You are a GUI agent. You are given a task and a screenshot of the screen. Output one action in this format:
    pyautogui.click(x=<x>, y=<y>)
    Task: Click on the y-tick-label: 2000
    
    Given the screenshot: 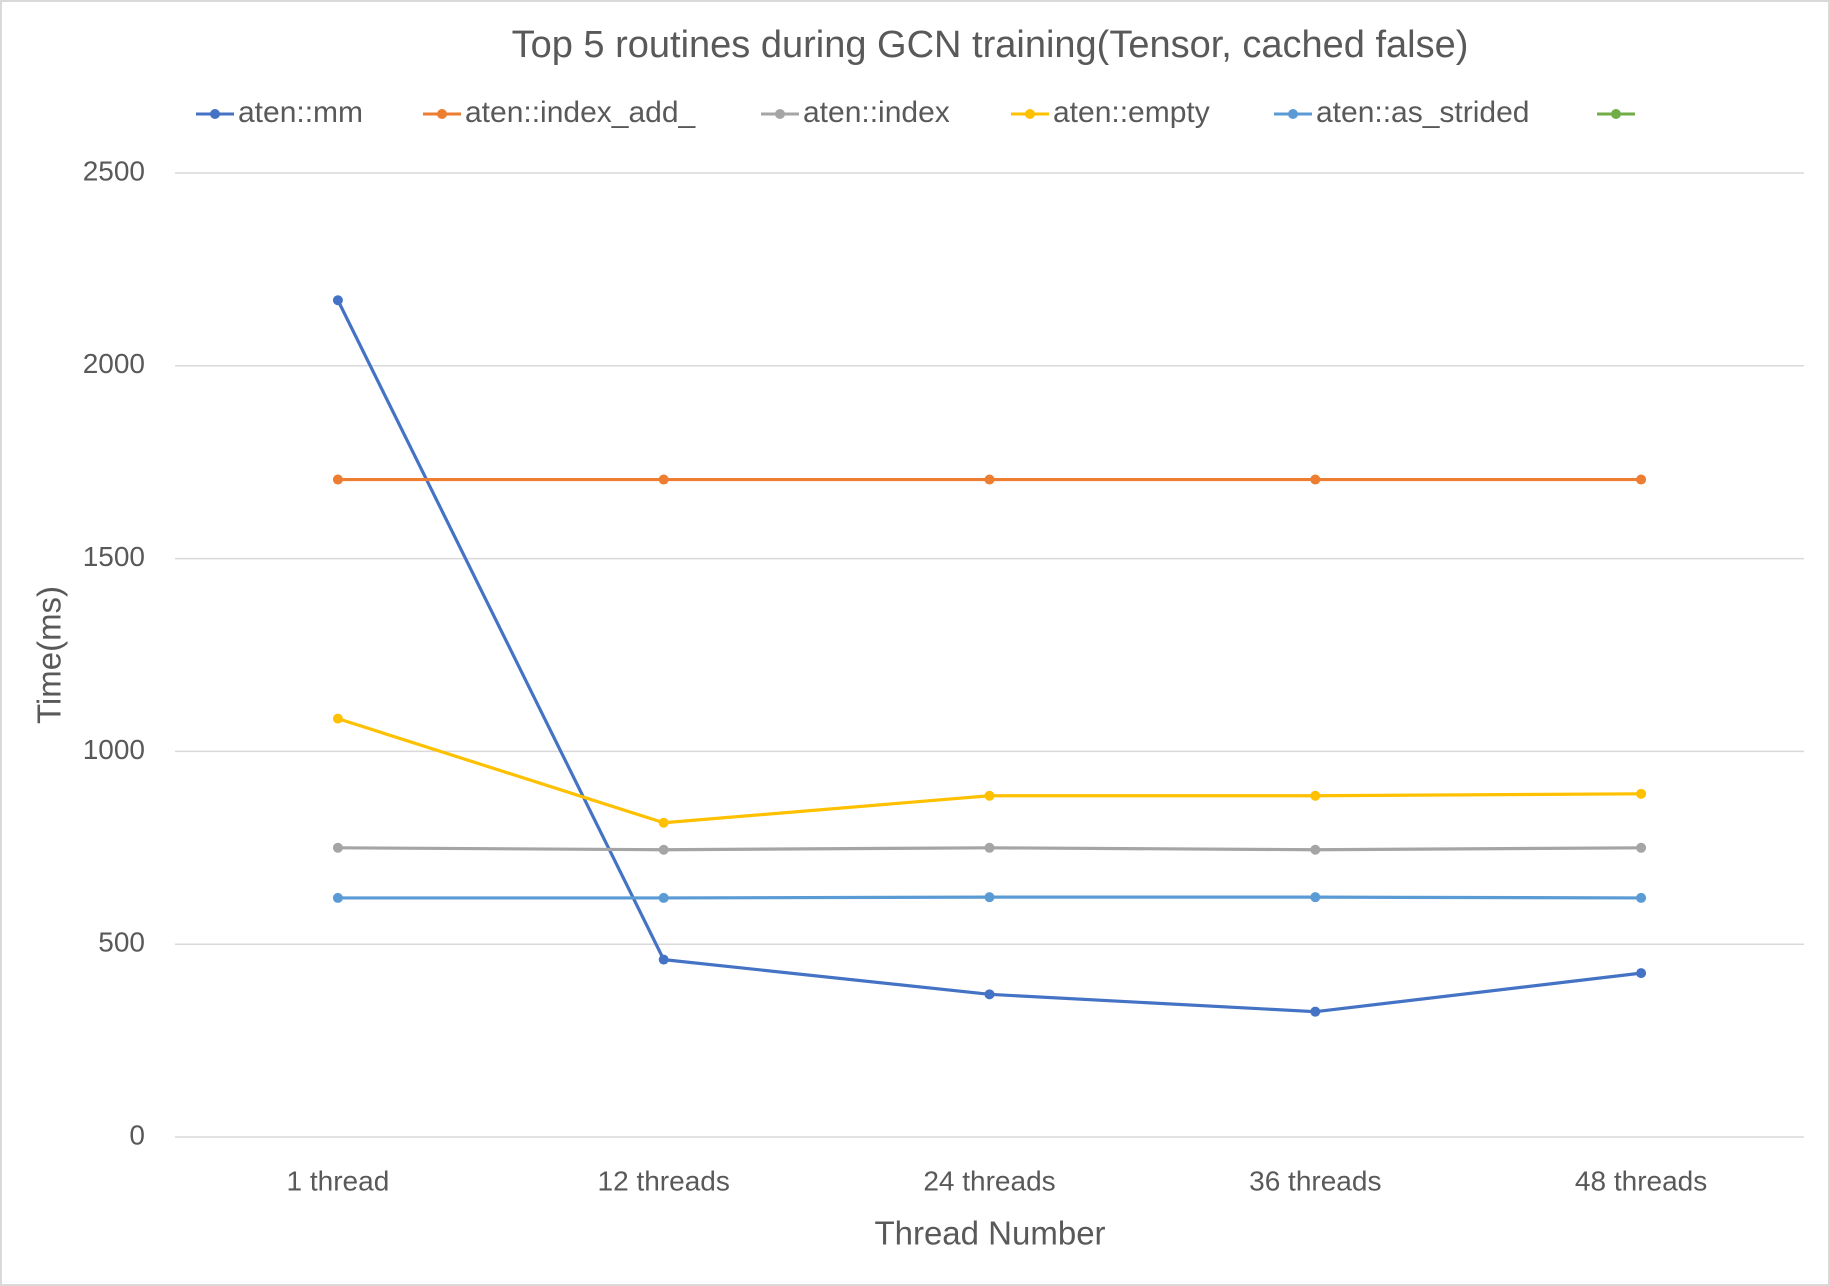 What is the action you would take?
    pyautogui.click(x=114, y=363)
    